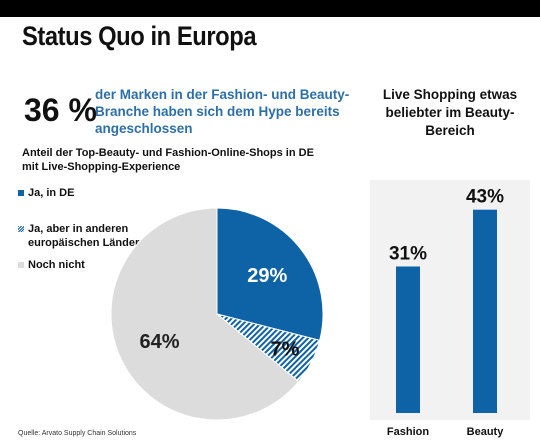 The image size is (540, 445). I want to click on bar-beauty, so click(485, 311).